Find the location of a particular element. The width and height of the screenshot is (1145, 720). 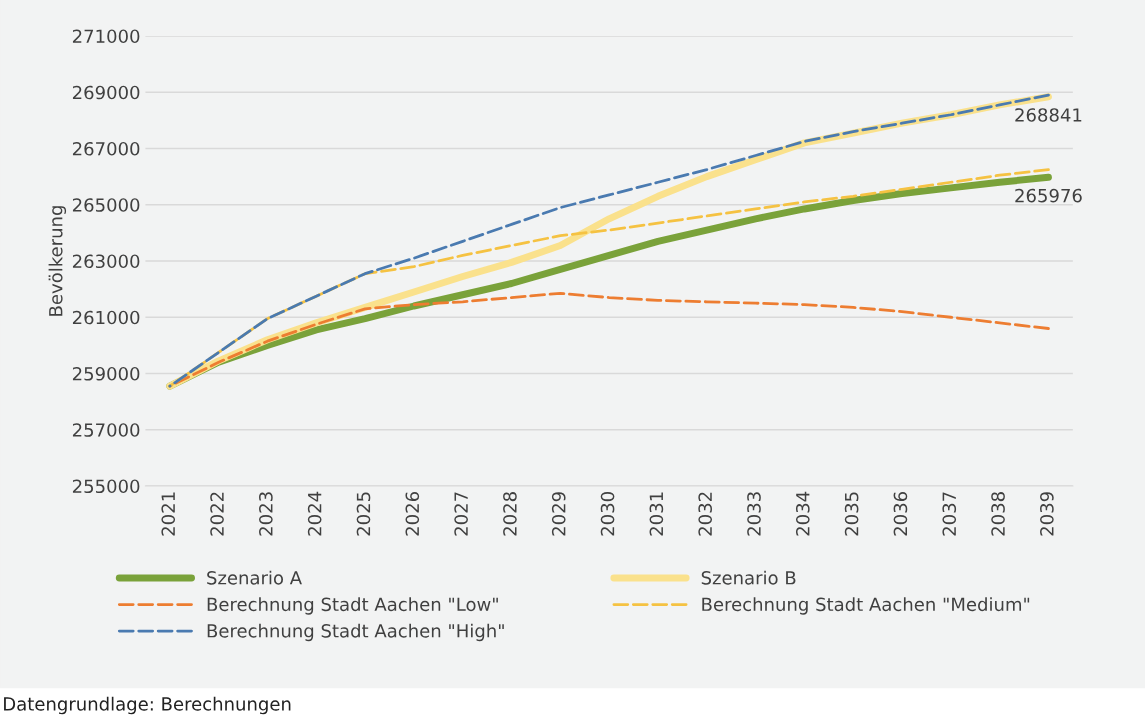

x-tick-label: 2036 is located at coordinates (900, 514).